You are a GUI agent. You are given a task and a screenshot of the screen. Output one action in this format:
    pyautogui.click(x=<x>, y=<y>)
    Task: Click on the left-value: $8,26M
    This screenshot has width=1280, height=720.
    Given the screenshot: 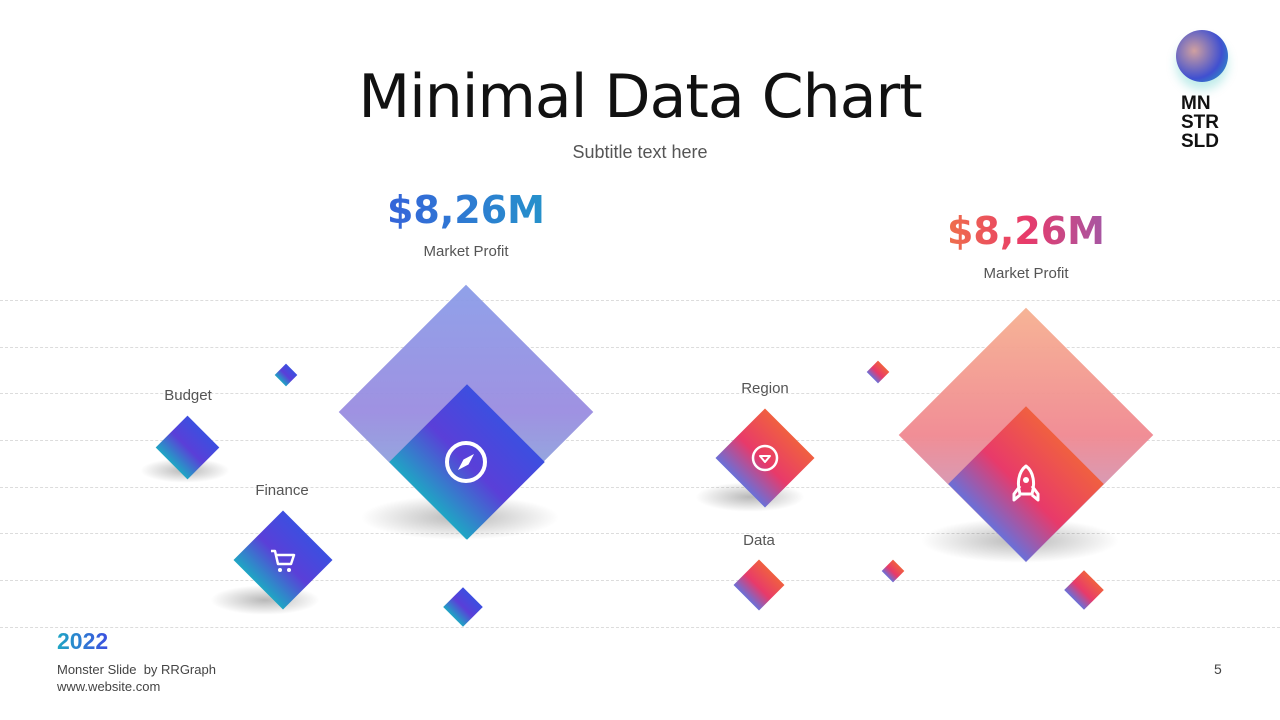 What is the action you would take?
    pyautogui.click(x=466, y=210)
    